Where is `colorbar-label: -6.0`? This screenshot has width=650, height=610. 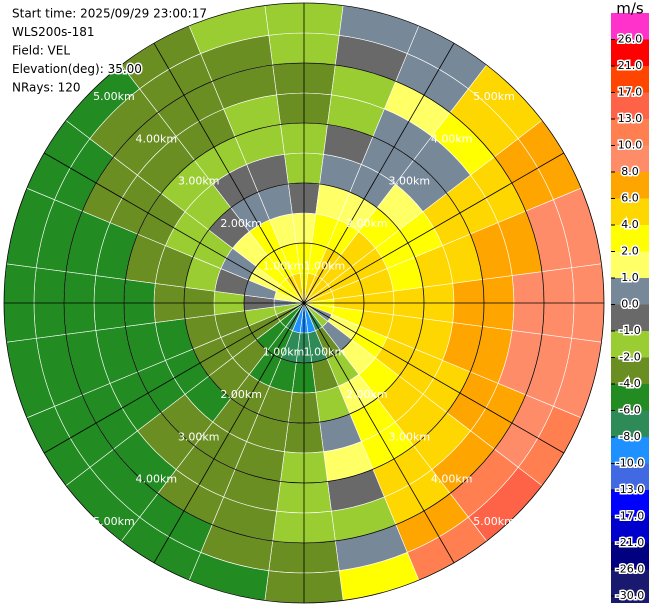
colorbar-label: -6.0 is located at coordinates (629, 410).